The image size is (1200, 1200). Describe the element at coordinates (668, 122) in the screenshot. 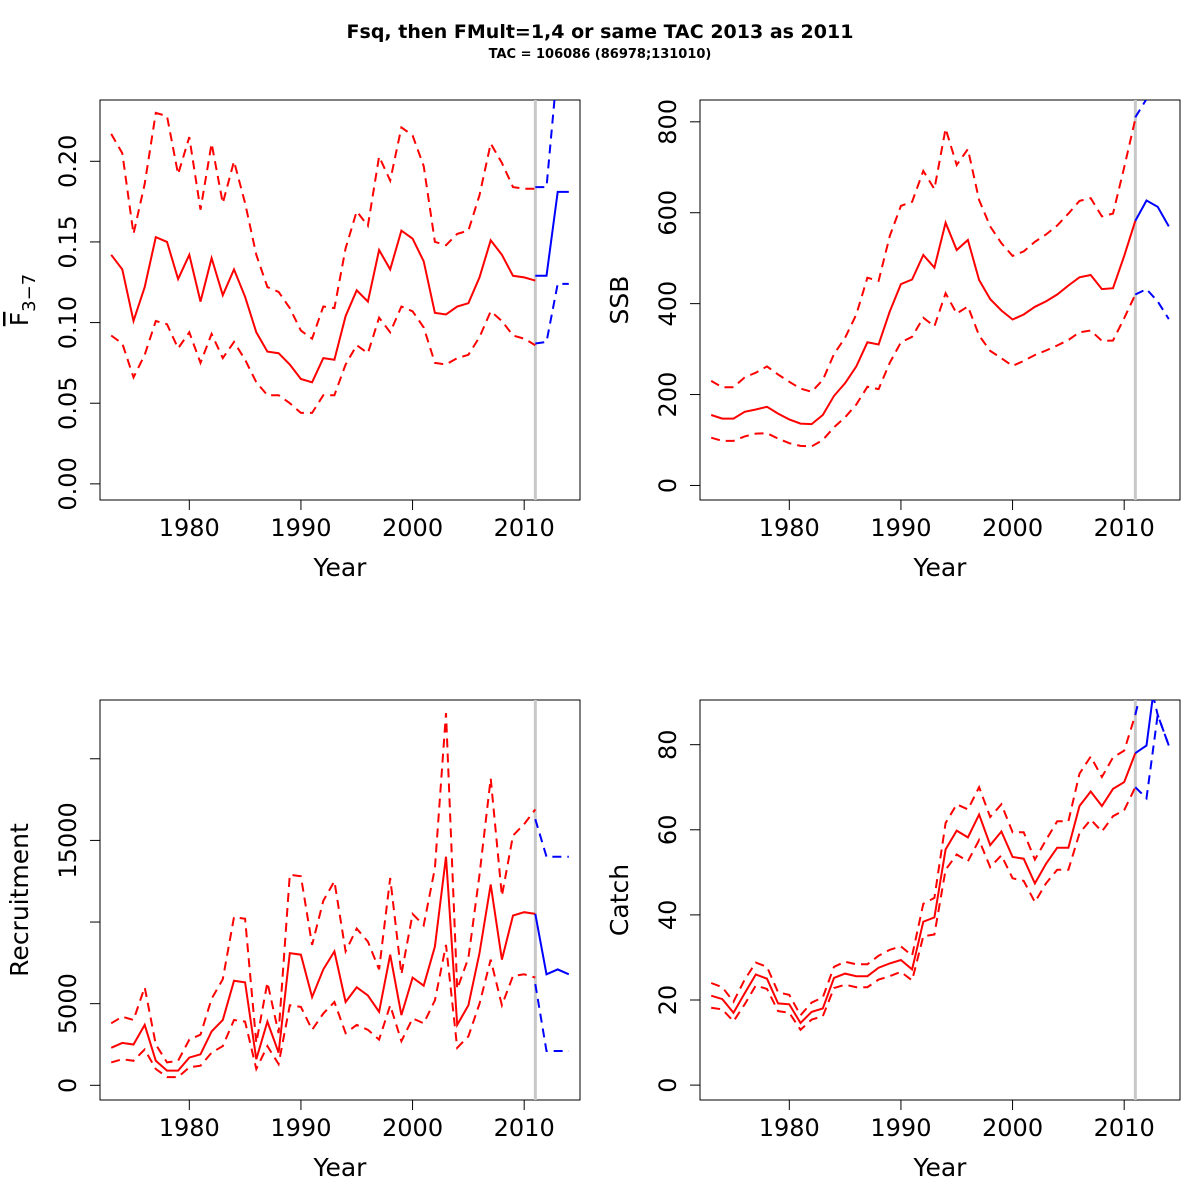

I see `y-tick-label: 800` at that location.